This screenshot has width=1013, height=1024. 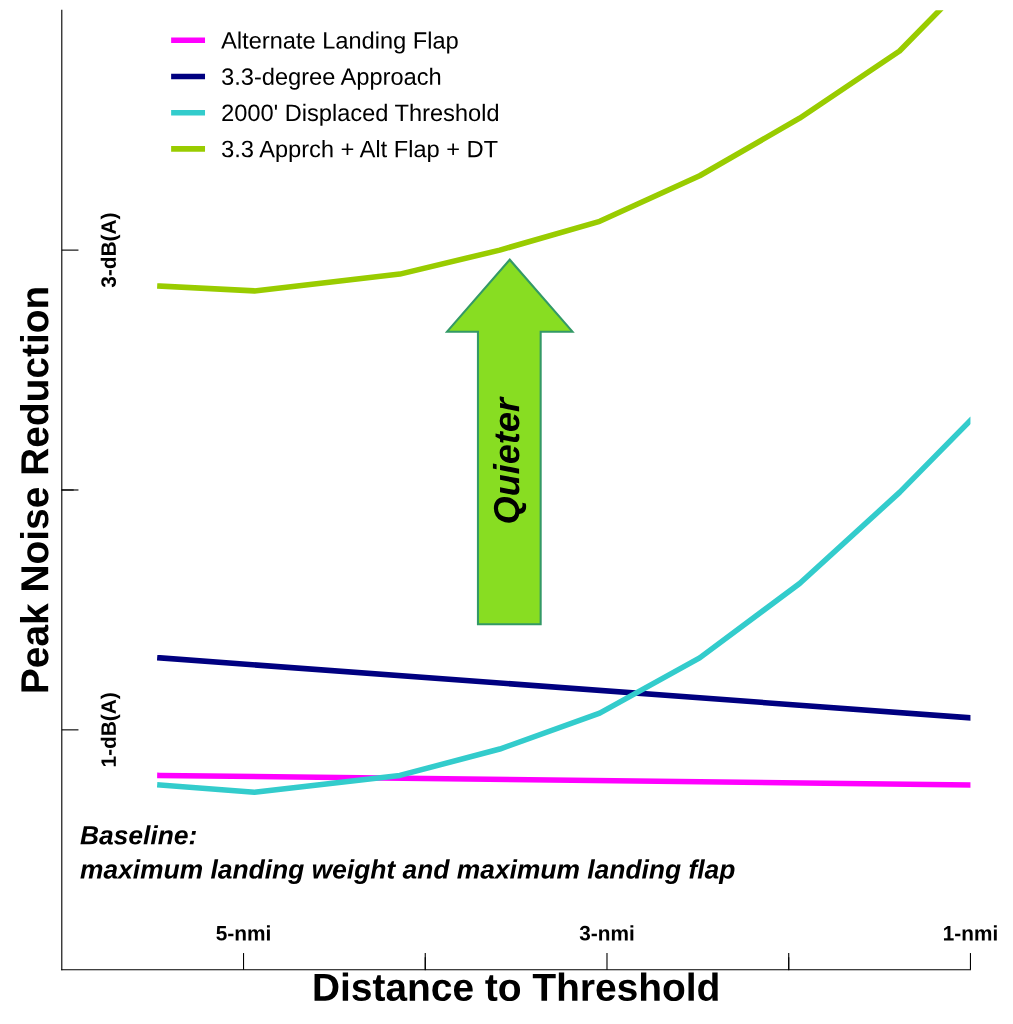 What do you see at coordinates (407, 854) in the screenshot?
I see `annotation: Baseline: maximum landing weight and maximum landing flap` at bounding box center [407, 854].